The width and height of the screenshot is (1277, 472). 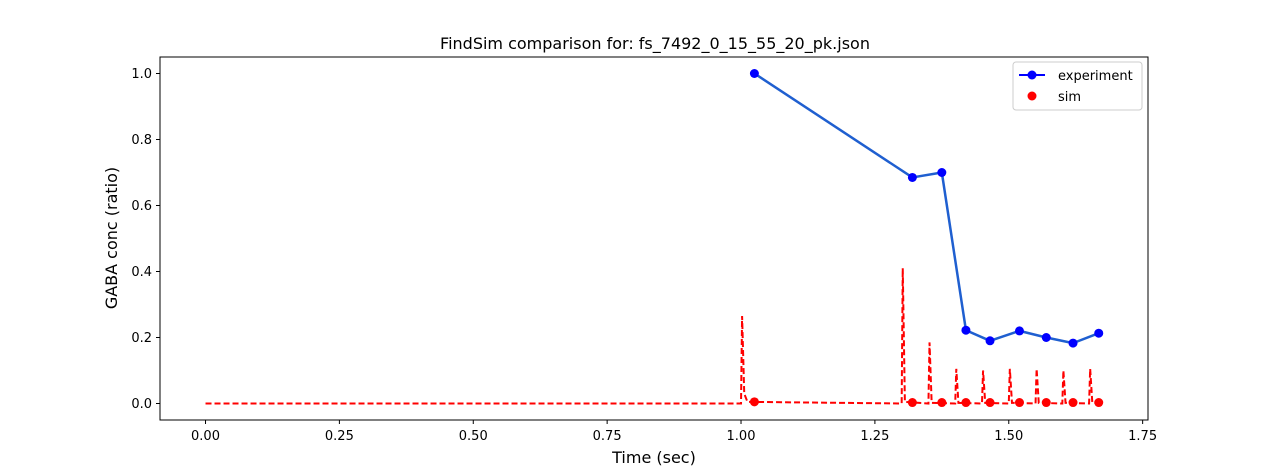 What do you see at coordinates (111, 238) in the screenshot?
I see `y-axis-label: GABA conc (ratio)` at bounding box center [111, 238].